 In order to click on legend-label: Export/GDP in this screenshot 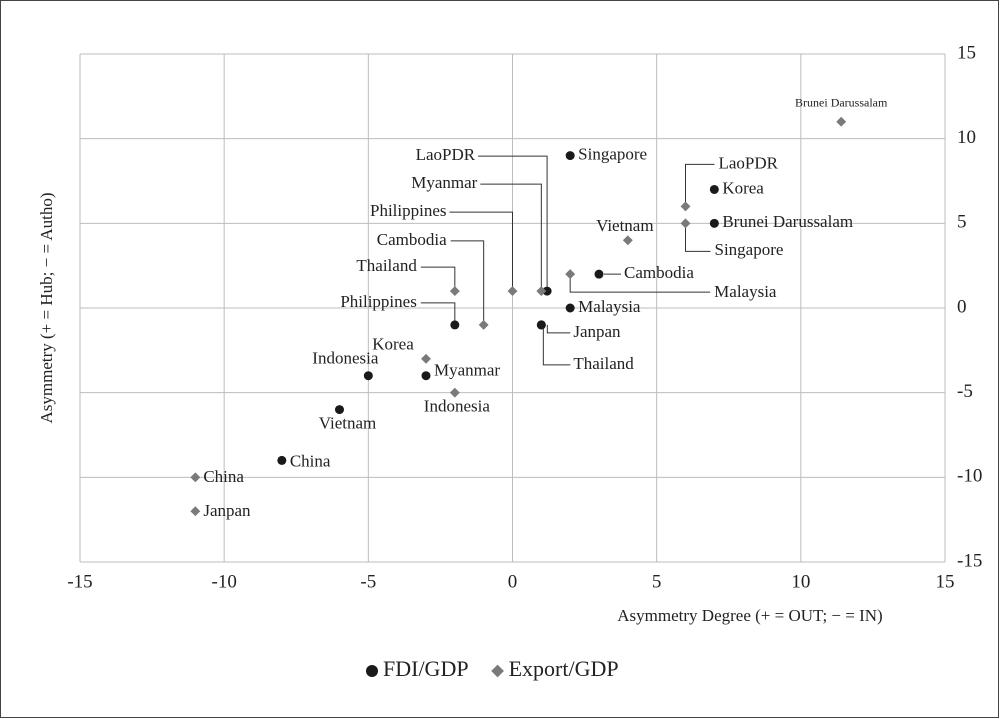, I will do `click(564, 668)`.